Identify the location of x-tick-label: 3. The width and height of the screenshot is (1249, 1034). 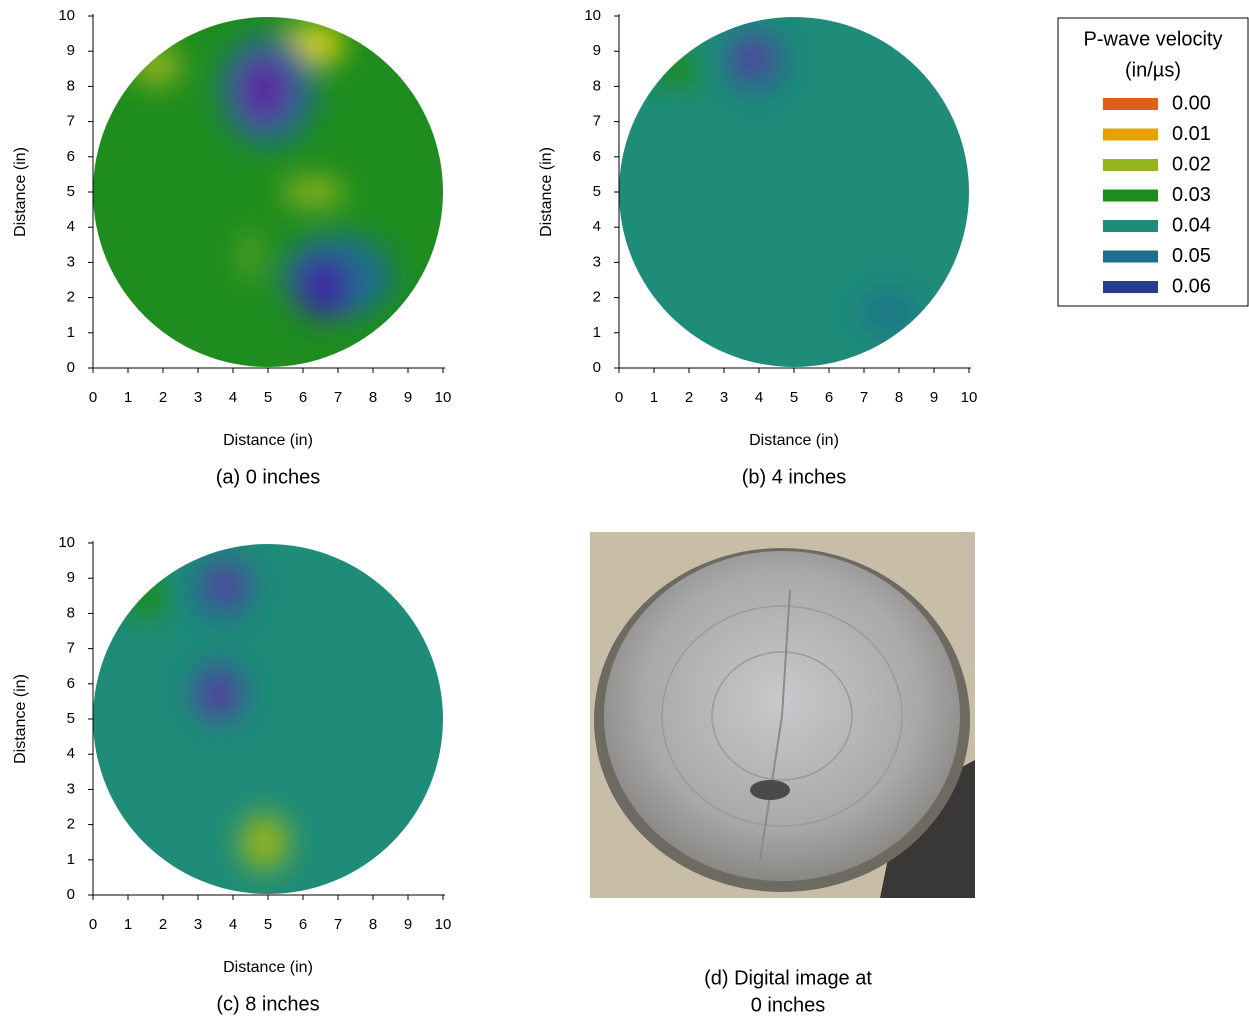
(198, 397).